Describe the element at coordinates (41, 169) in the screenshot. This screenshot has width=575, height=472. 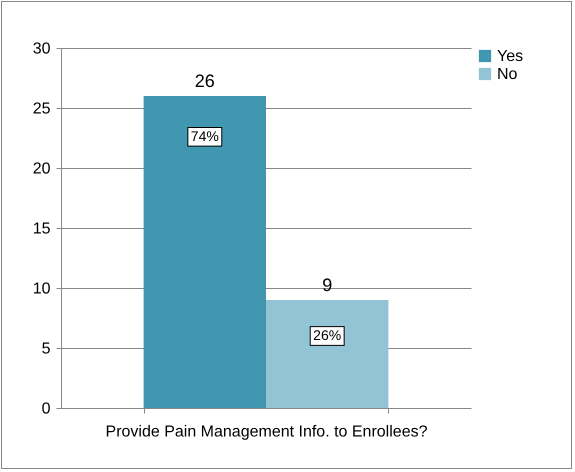
I see `y-tick-label: 20` at that location.